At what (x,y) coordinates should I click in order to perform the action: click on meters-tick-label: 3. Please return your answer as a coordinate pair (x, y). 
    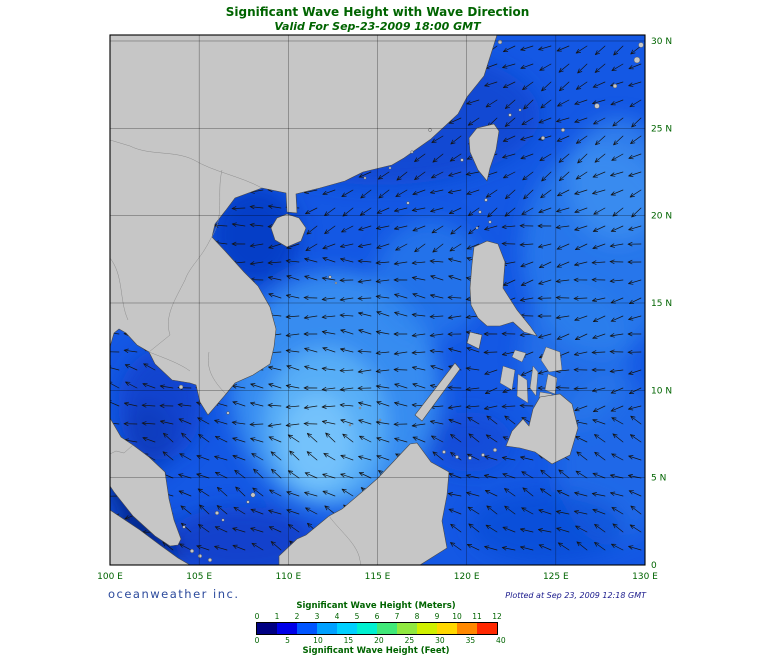
    Looking at the image, I should click on (317, 616).